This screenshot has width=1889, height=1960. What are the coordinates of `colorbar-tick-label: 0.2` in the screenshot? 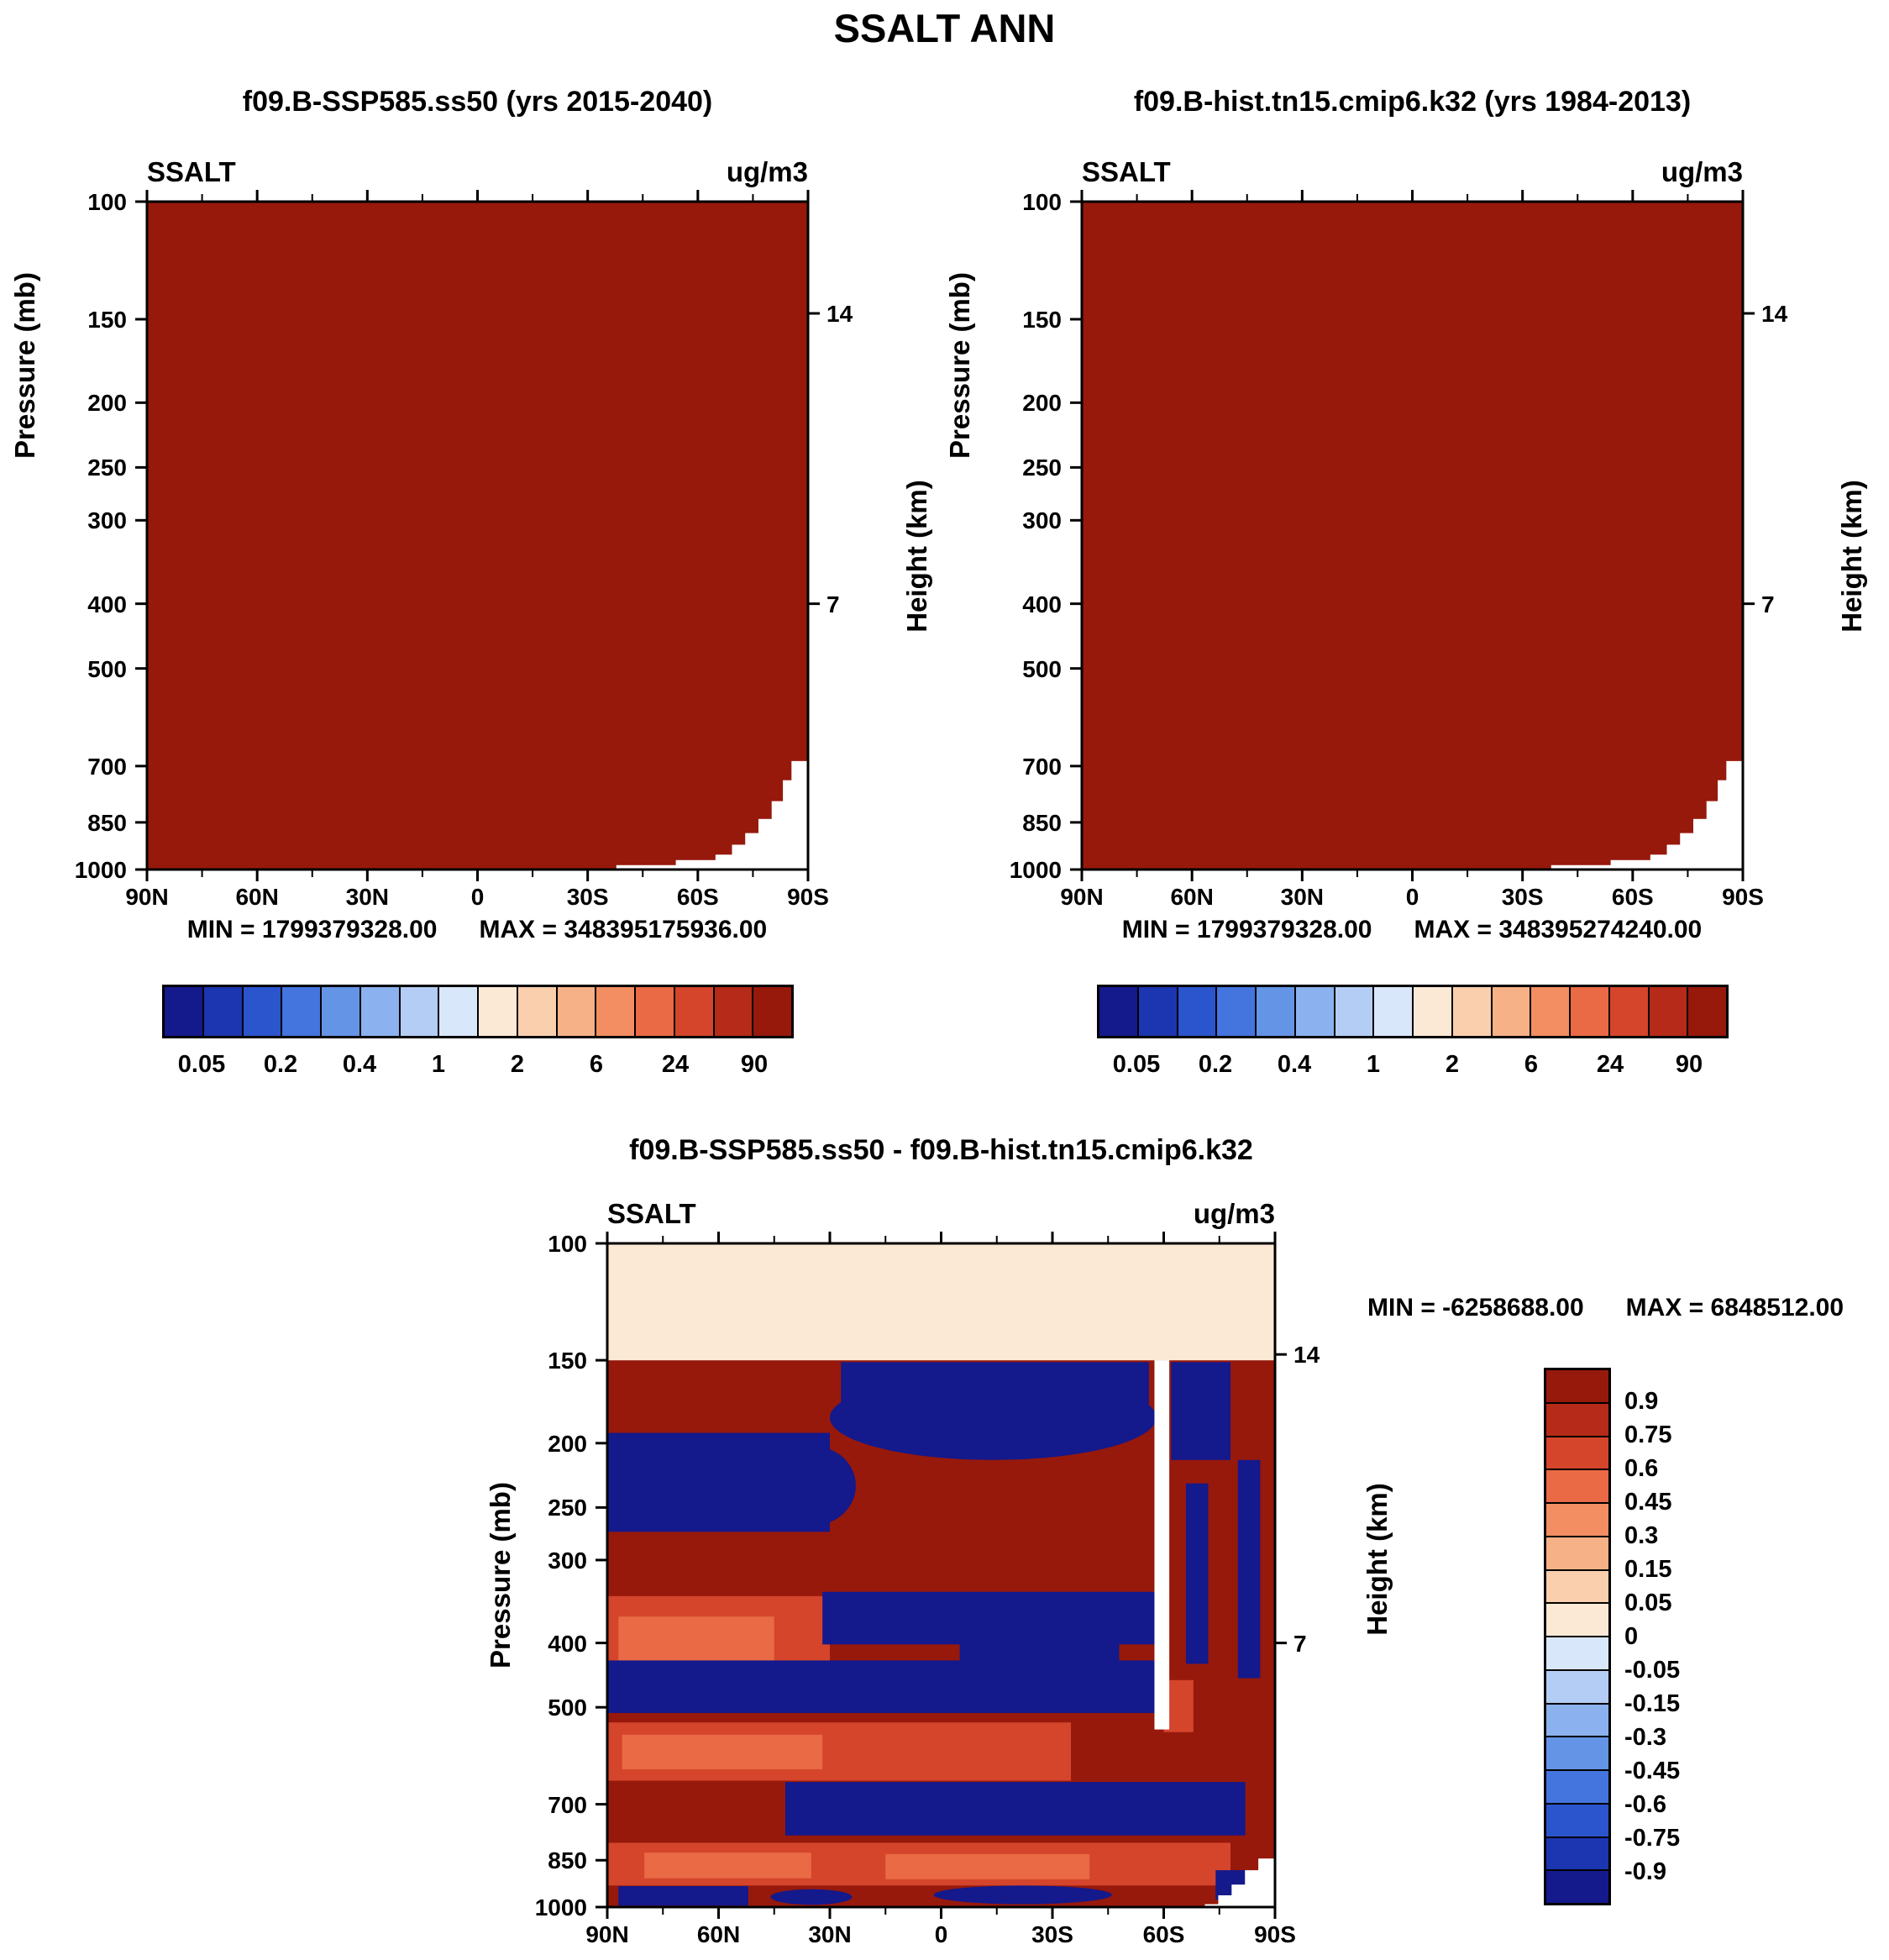 It's located at (1215, 1064).